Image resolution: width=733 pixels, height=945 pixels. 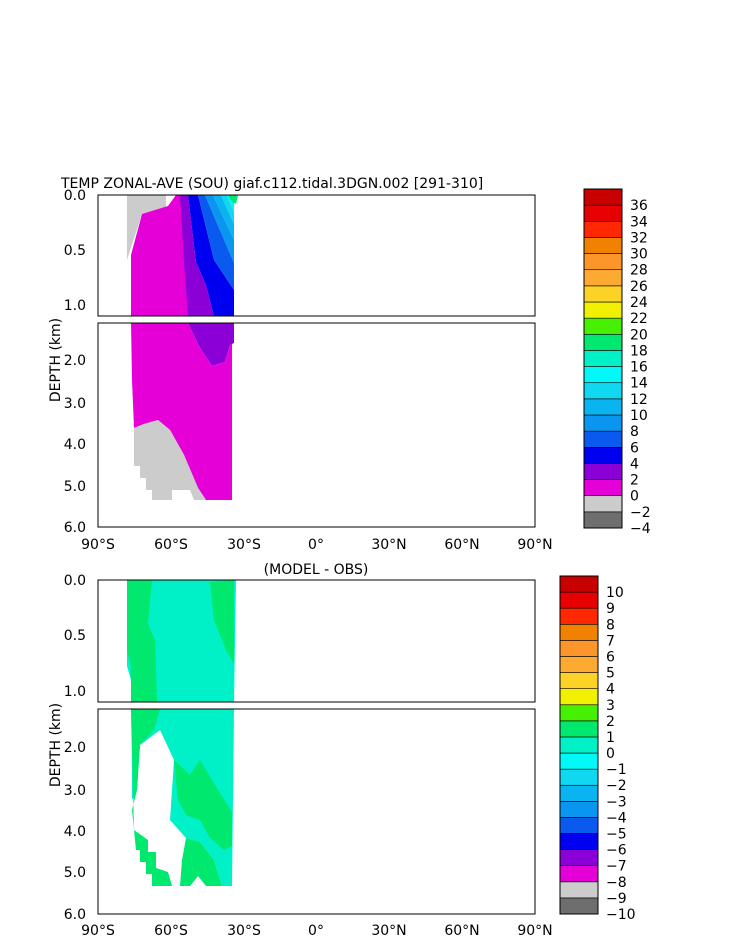 What do you see at coordinates (75, 832) in the screenshot?
I see `y-tick-label: 4.0` at bounding box center [75, 832].